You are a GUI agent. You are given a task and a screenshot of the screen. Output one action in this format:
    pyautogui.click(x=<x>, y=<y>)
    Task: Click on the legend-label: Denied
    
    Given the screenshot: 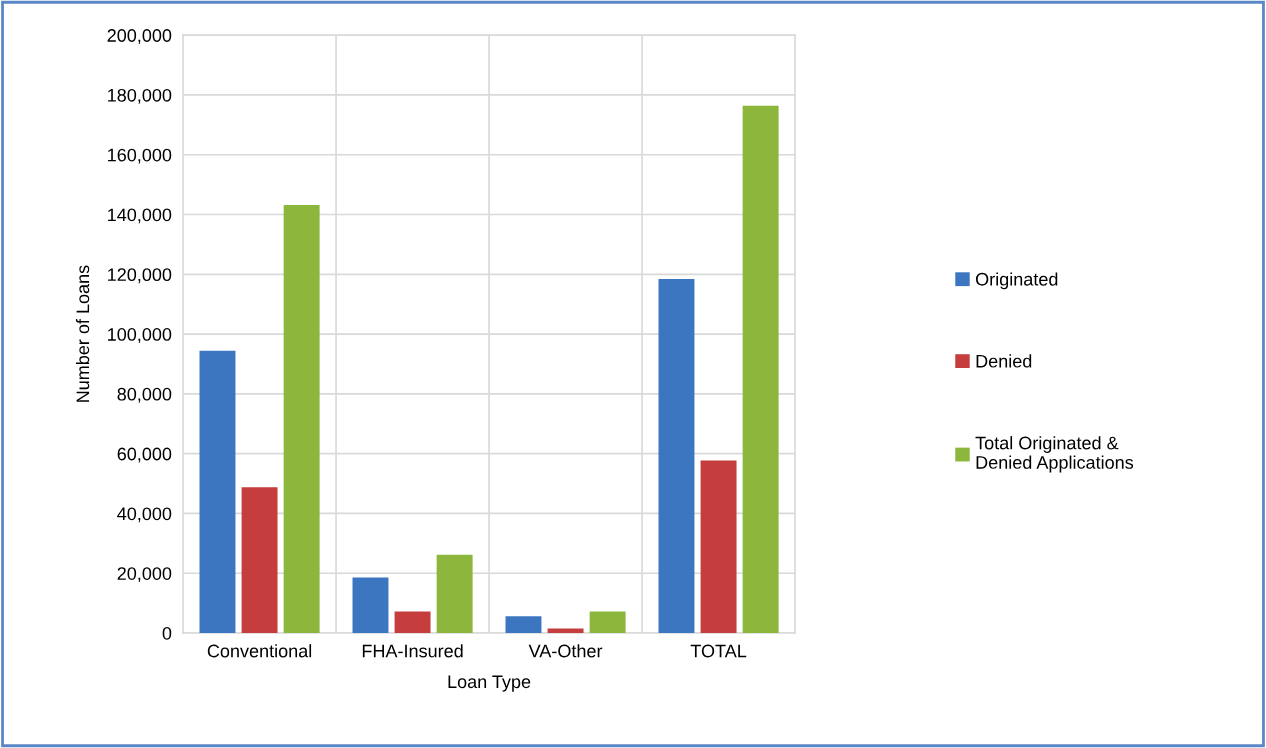 What is the action you would take?
    pyautogui.click(x=1004, y=361)
    